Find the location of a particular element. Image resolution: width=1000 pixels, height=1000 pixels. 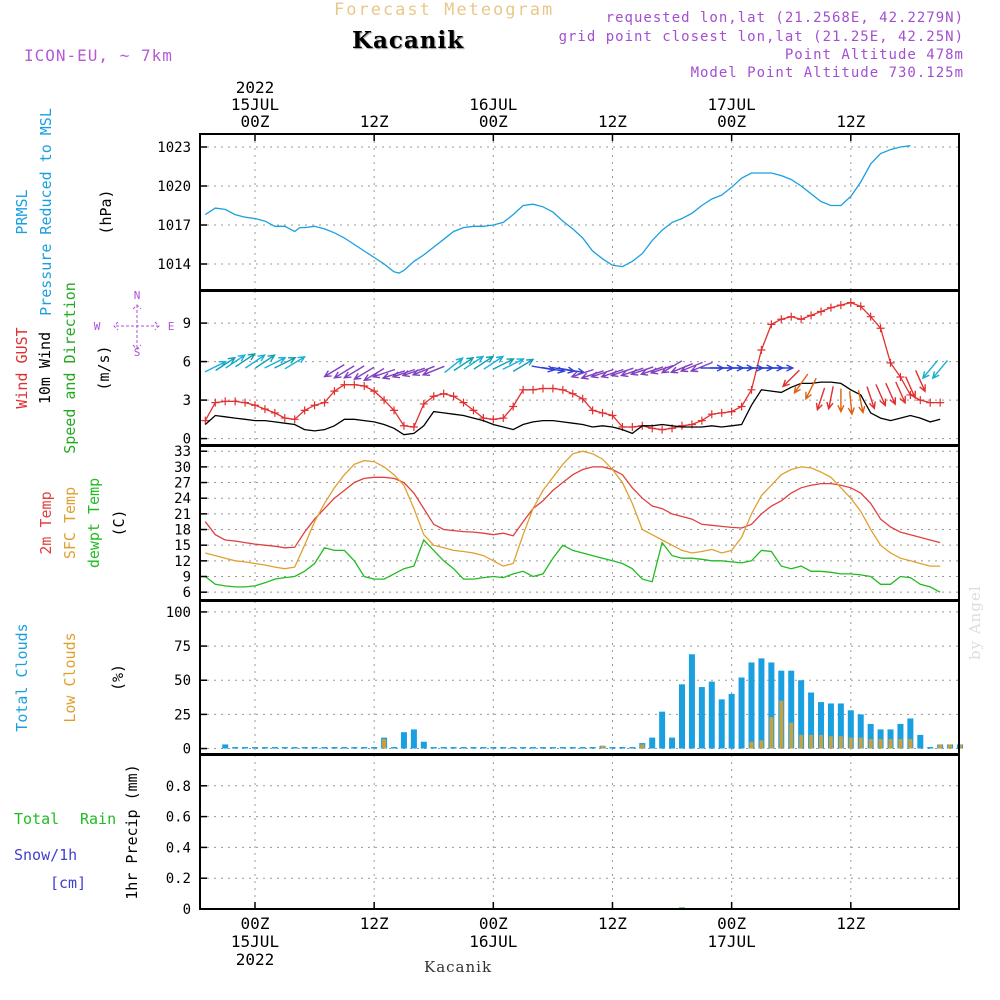

pressure-axis-label: (hPa) is located at coordinates (106, 211).